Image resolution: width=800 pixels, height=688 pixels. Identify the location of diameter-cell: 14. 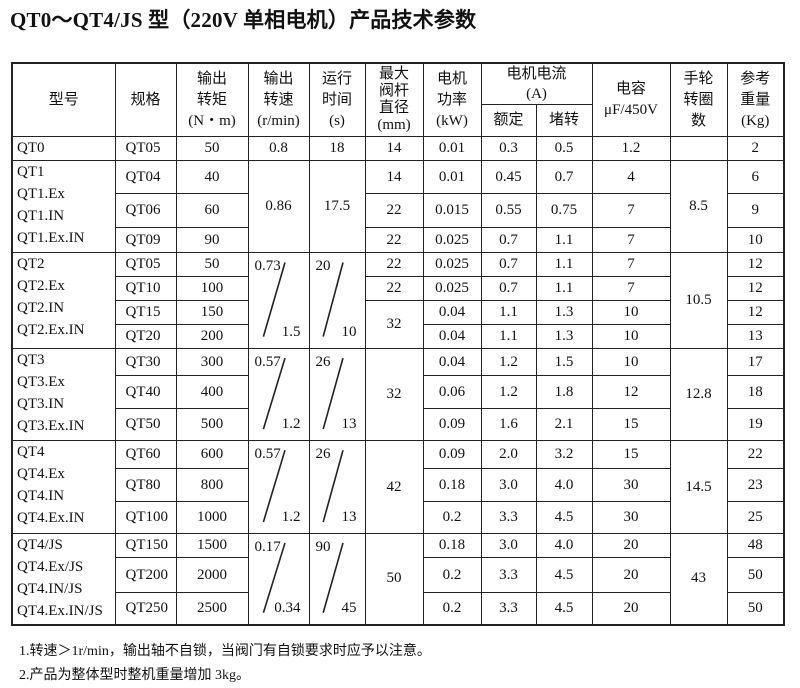
(394, 177).